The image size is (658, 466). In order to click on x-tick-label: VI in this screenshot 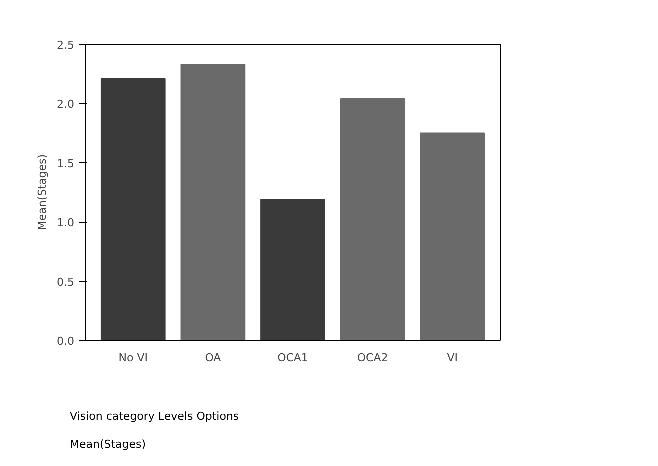, I will do `click(452, 358)`.